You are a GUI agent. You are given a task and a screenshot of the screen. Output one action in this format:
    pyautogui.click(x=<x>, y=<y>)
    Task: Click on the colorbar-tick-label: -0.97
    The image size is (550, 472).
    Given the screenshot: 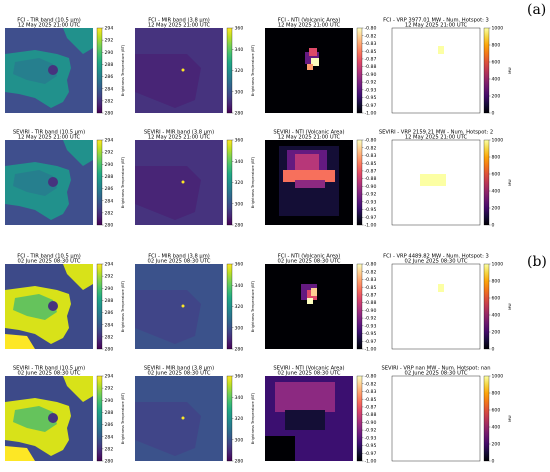 What is the action you would take?
    pyautogui.click(x=371, y=106)
    